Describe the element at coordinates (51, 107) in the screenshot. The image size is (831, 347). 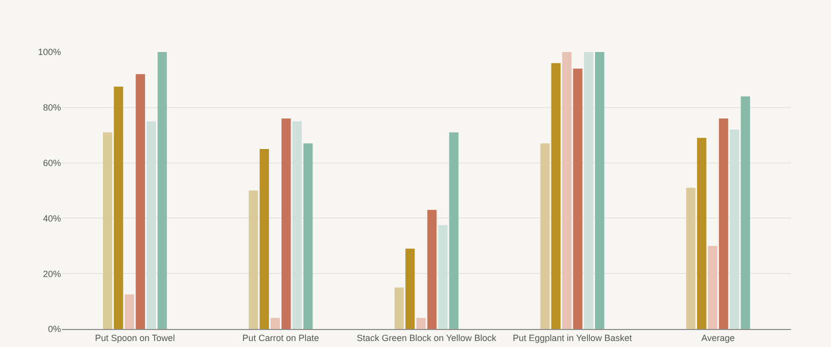
I see `y-tick-label: 80%` at that location.